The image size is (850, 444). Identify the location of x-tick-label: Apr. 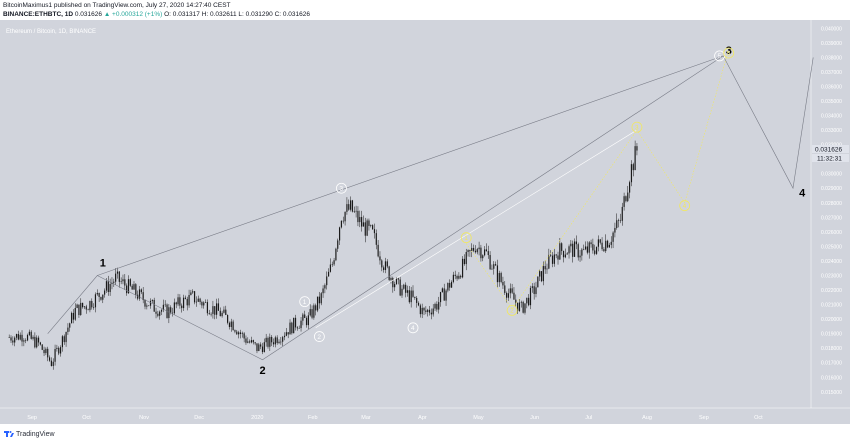
(422, 418).